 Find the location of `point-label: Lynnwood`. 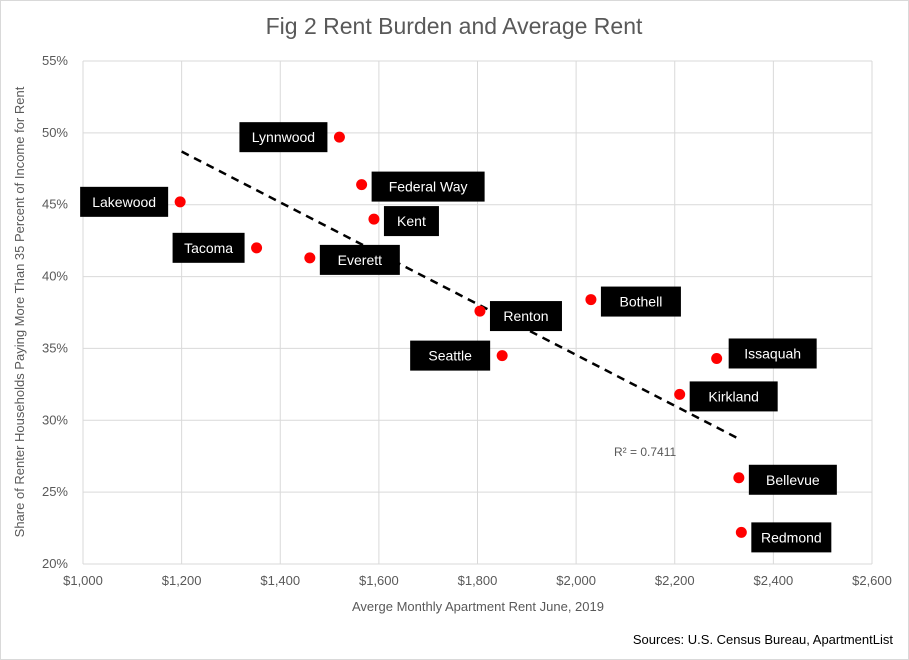

point-label: Lynnwood is located at coordinates (283, 137).